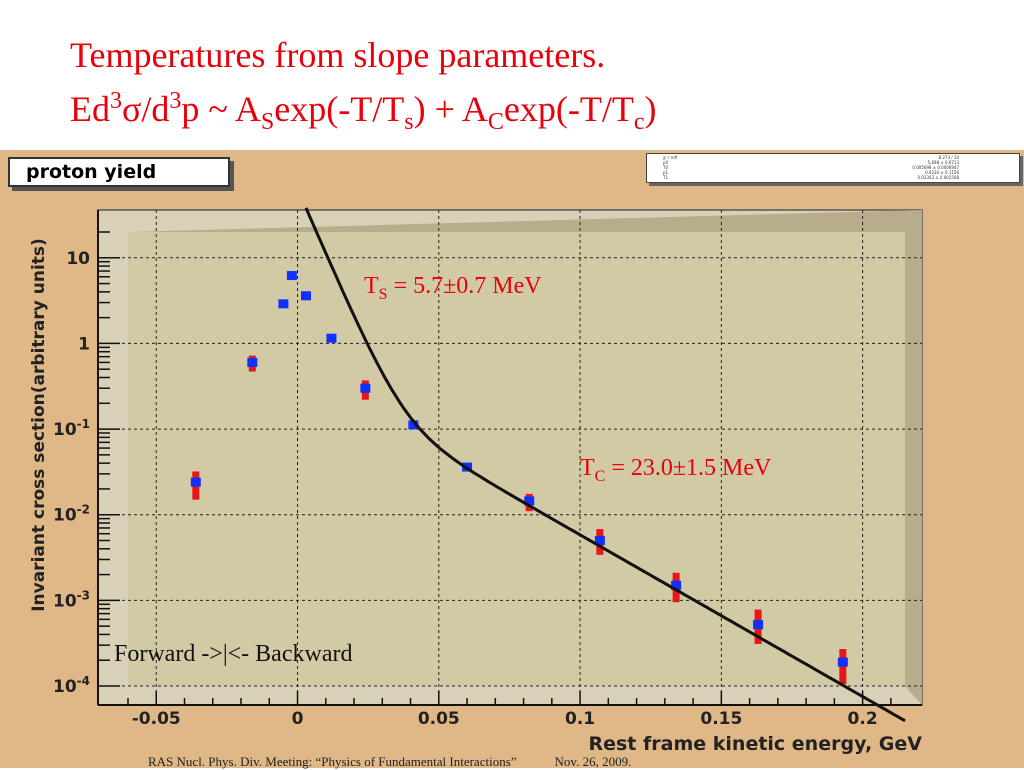 The width and height of the screenshot is (1024, 770). What do you see at coordinates (935, 167) in the screenshot?
I see `stats-value: 0.005698 ± 0.0006947` at bounding box center [935, 167].